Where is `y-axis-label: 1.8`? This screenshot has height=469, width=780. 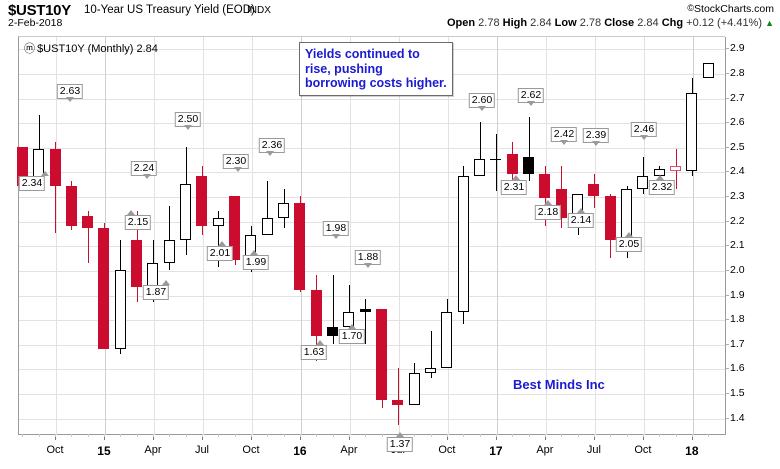
y-axis-label: 1.8 is located at coordinates (737, 319).